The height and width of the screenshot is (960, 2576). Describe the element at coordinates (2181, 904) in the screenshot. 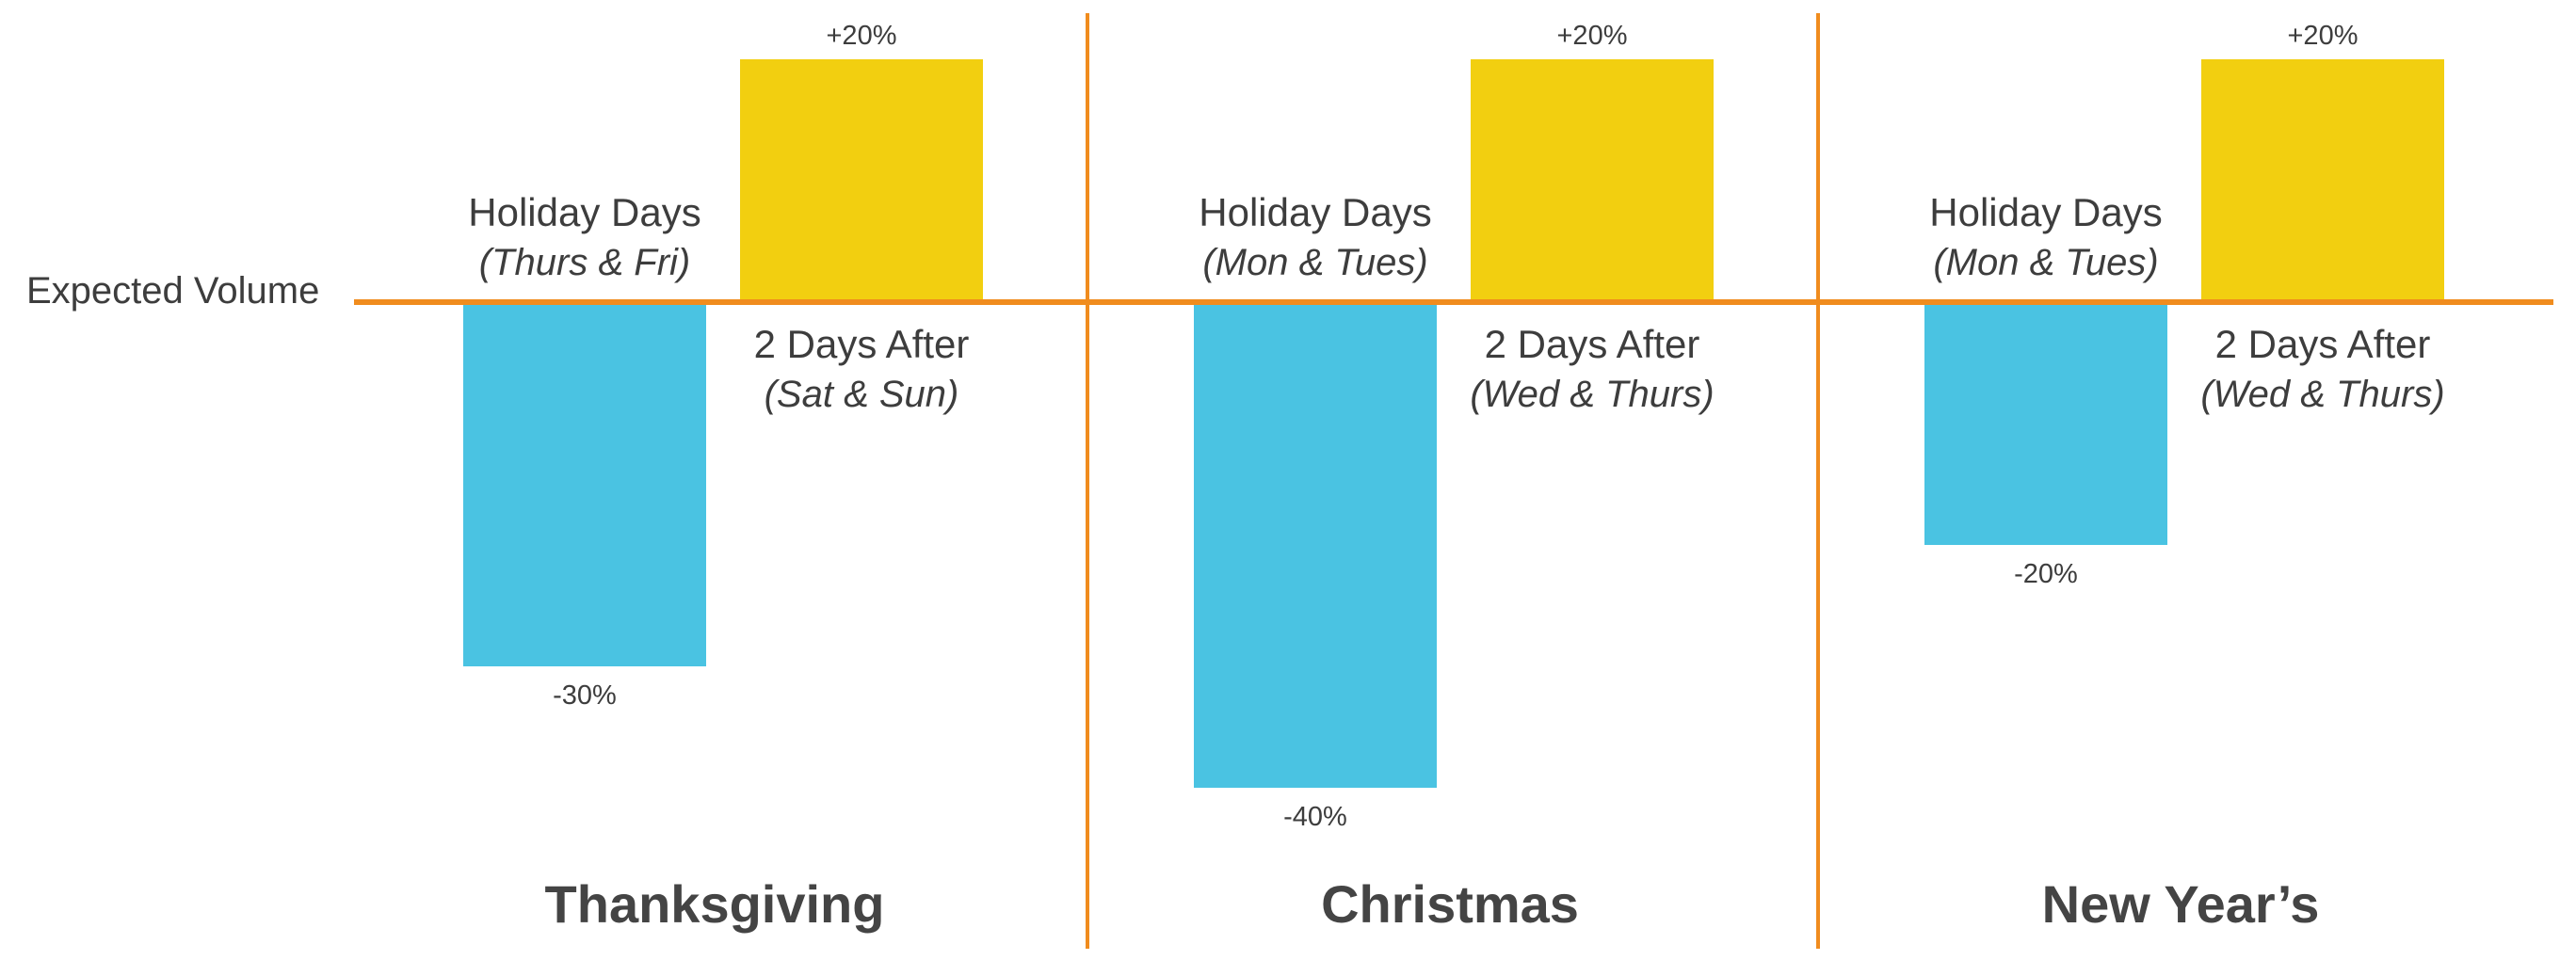

I see `group-title: New Year’s` at that location.